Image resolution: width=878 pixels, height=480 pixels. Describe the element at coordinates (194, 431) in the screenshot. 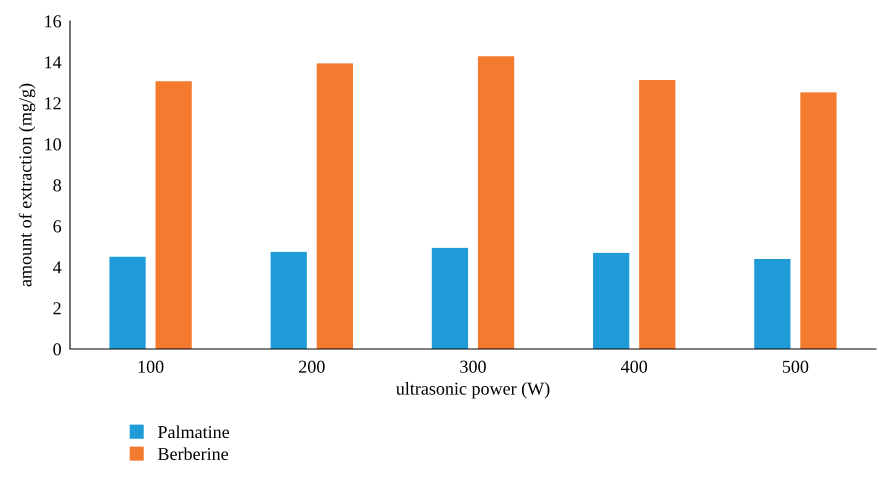

I see `legend-label: Palmatine` at that location.